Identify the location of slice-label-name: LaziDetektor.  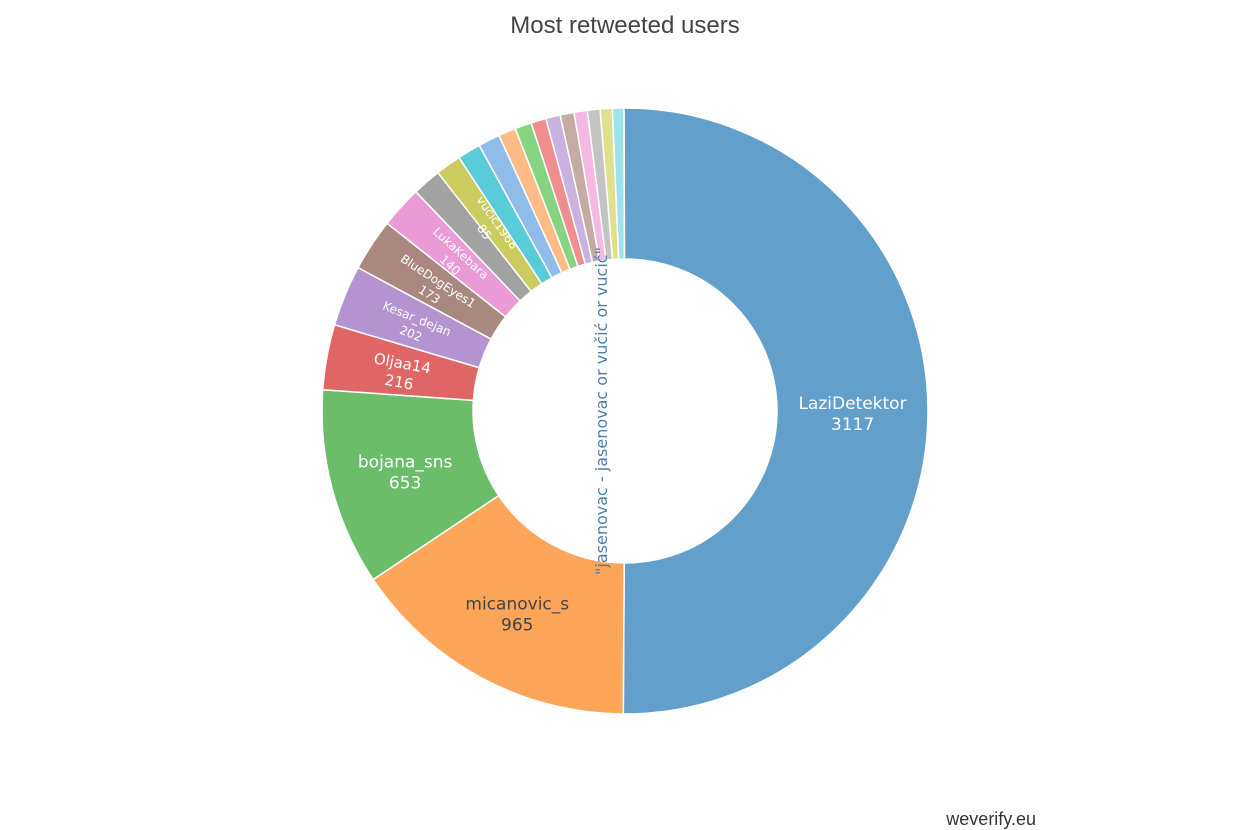
(852, 404).